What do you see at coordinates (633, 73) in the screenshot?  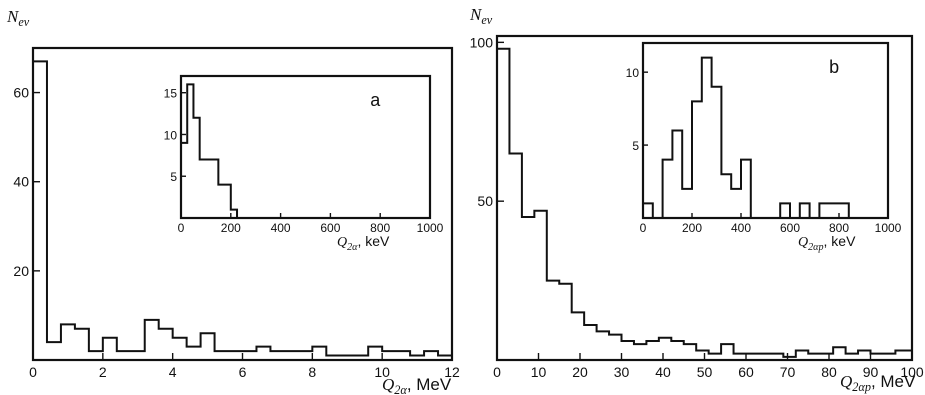 I see `right-inset-ytick-label: 10` at bounding box center [633, 73].